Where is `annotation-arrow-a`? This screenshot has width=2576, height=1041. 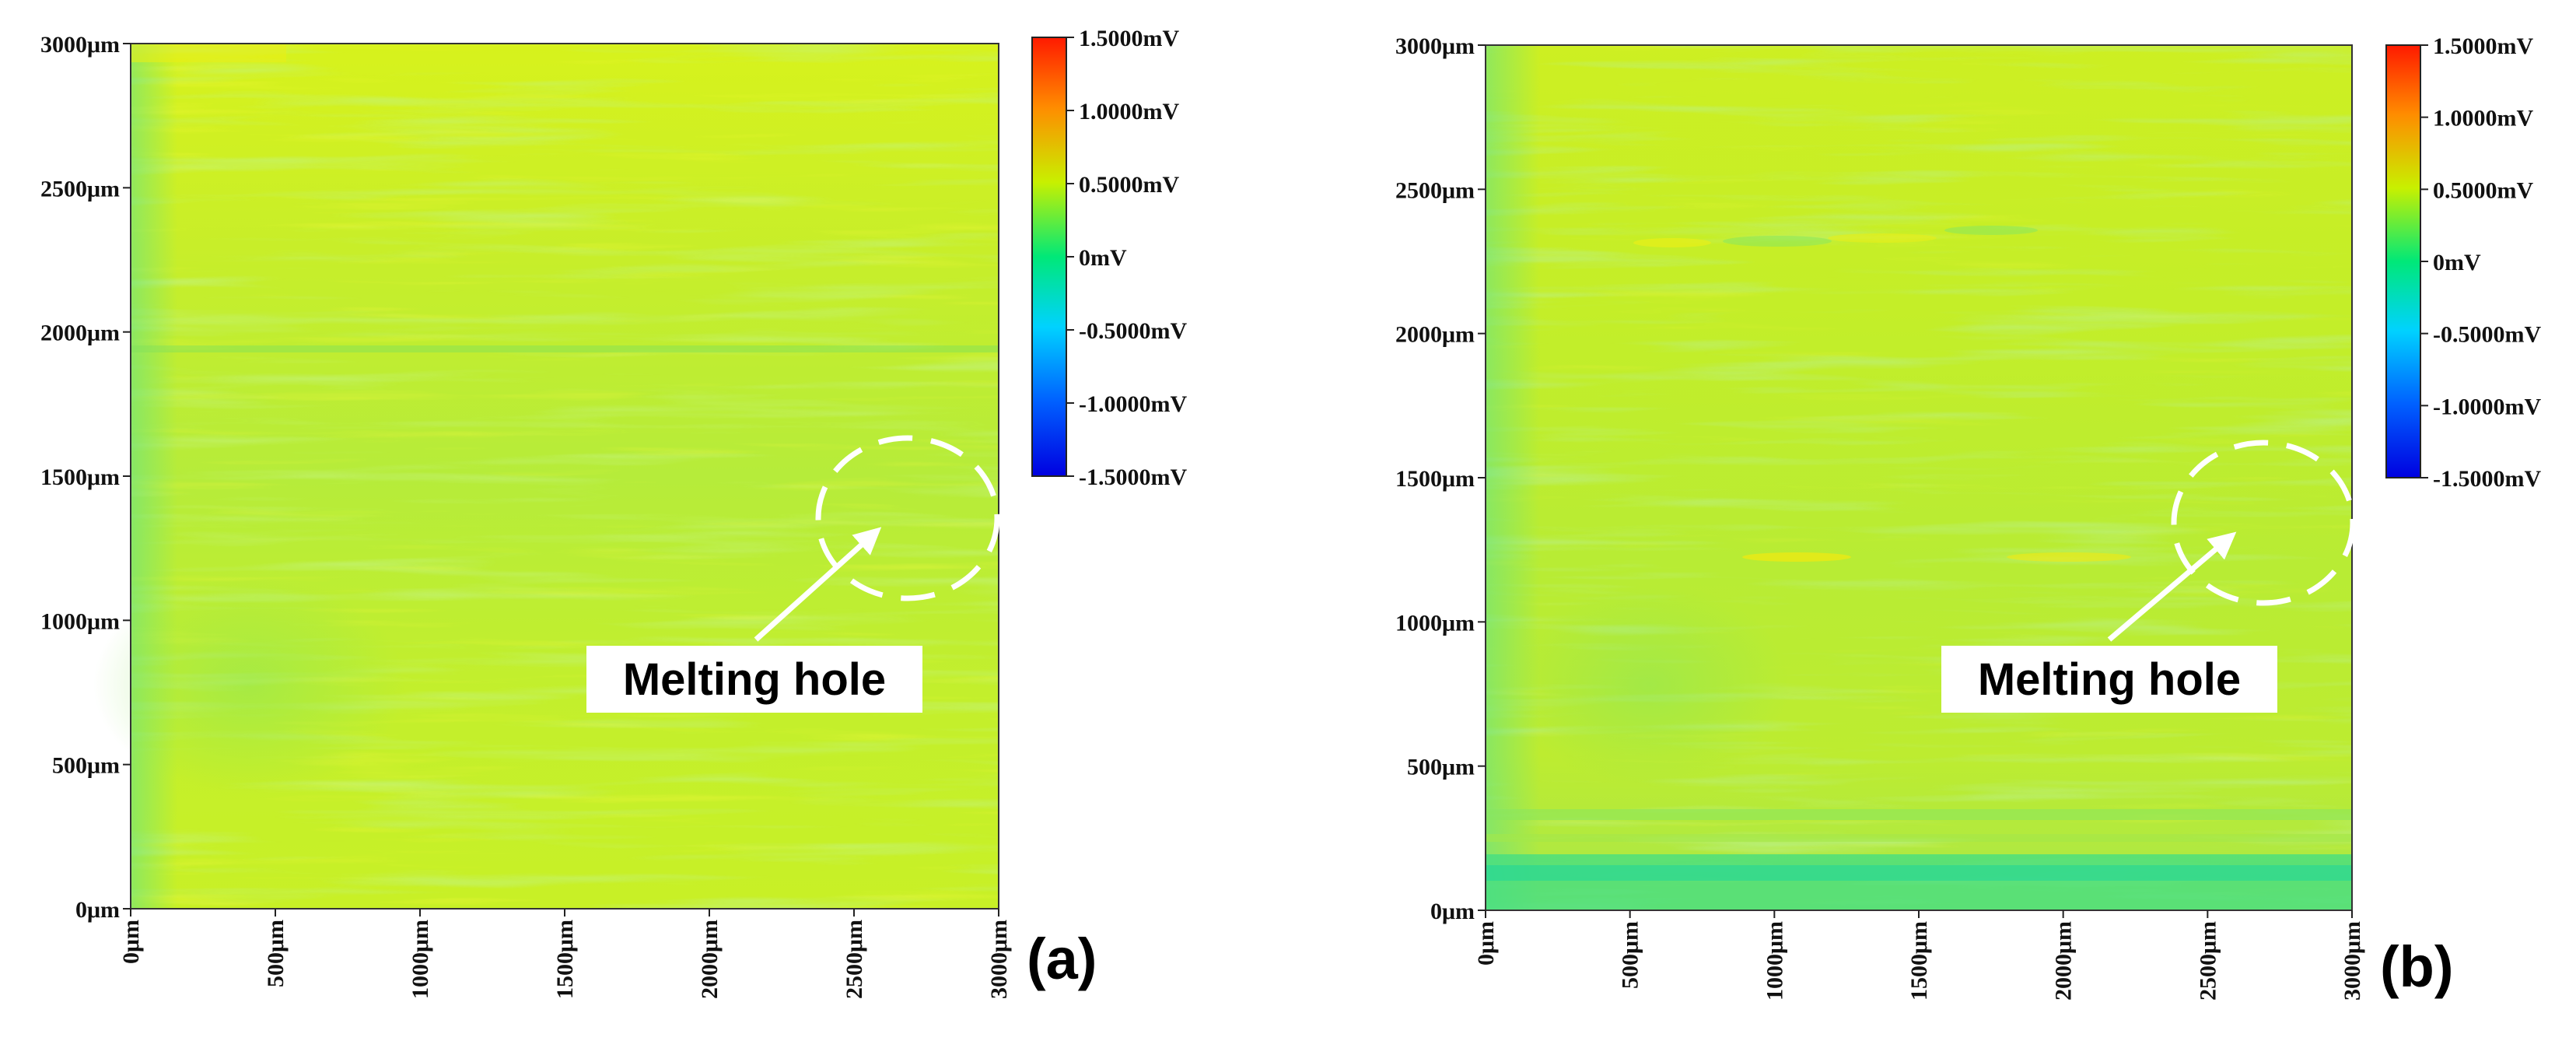 annotation-arrow-a is located at coordinates (818, 584).